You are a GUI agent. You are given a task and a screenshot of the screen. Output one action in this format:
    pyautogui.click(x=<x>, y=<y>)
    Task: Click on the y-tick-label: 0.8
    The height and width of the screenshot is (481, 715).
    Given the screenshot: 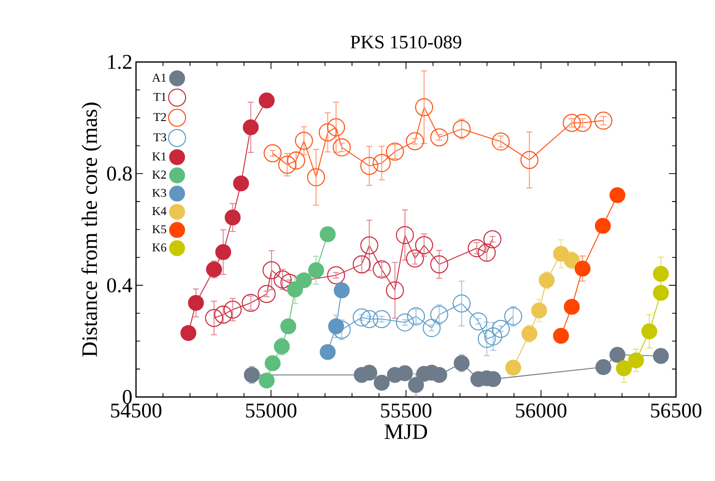 What is the action you would take?
    pyautogui.click(x=119, y=173)
    